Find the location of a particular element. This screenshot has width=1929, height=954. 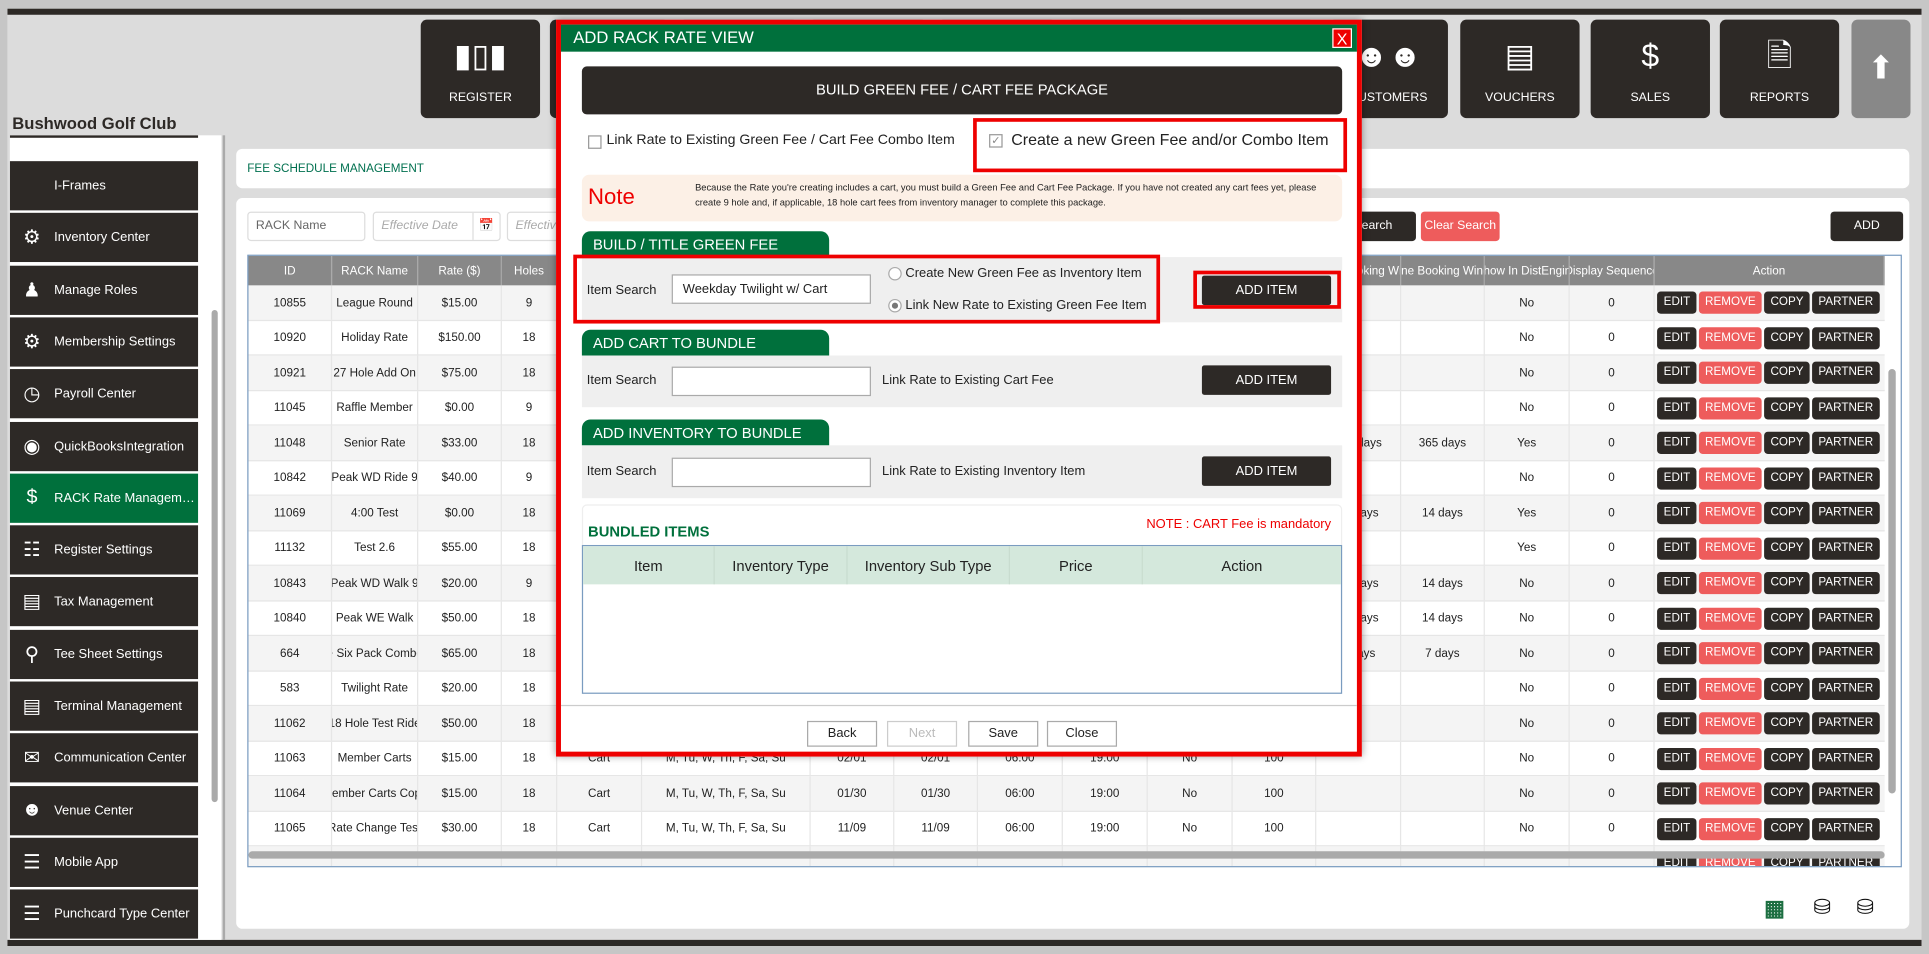

sidebar-item-punchcard-type-center: ☰ Punchcard Type Center is located at coordinates (104, 914).